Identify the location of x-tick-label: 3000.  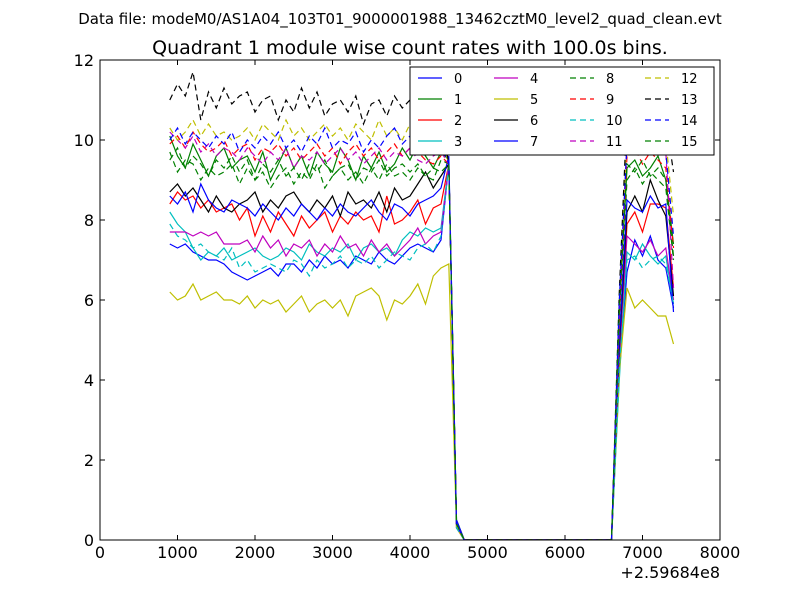
(332, 552).